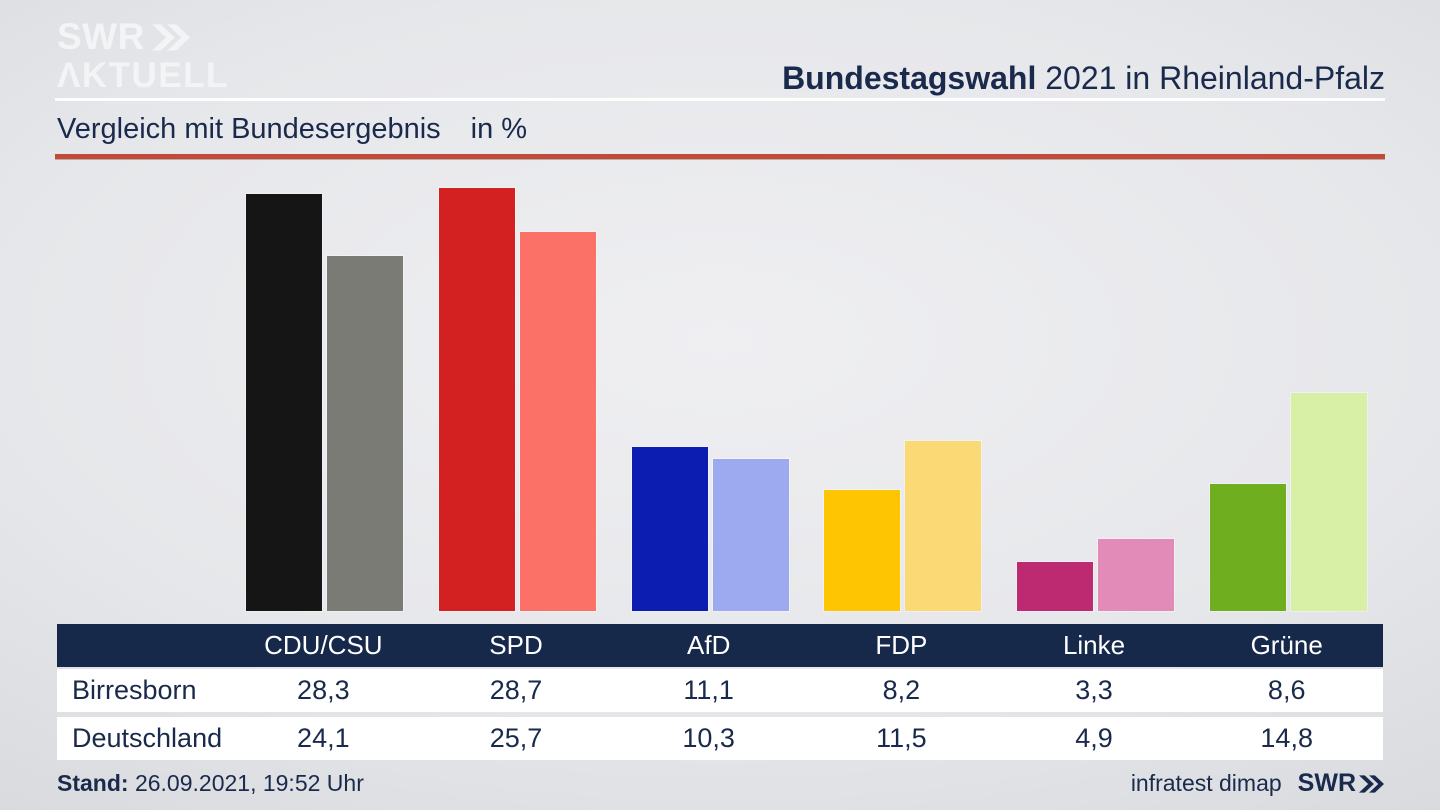 The image size is (1440, 810). What do you see at coordinates (720, 156) in the screenshot?
I see `accent-divider` at bounding box center [720, 156].